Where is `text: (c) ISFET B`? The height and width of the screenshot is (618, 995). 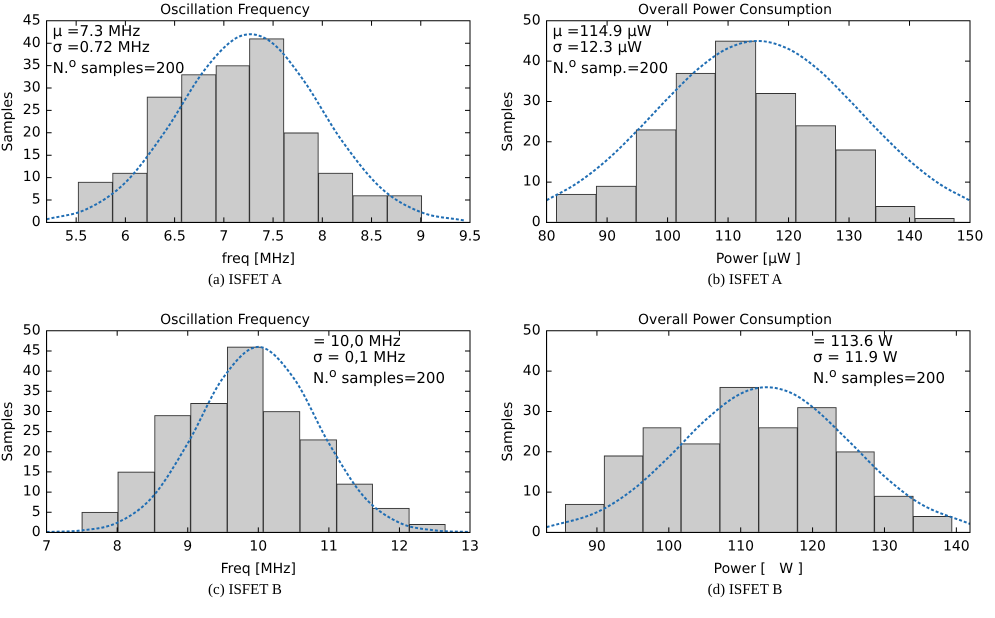 text: (c) ISFET B is located at coordinates (245, 590).